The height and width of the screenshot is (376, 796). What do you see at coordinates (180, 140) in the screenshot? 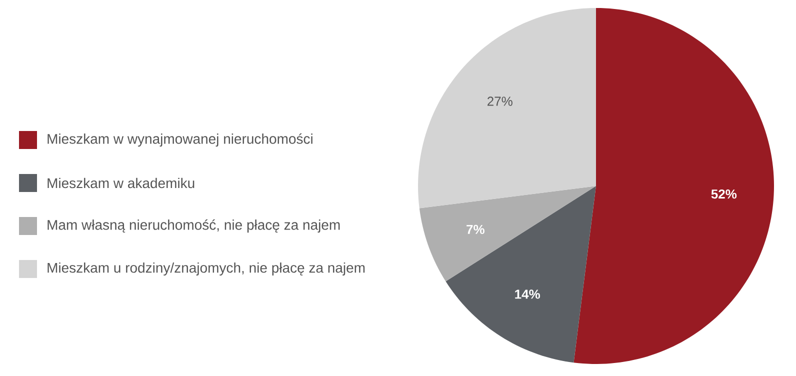
I see `legend-label: Mieszkam w wynajmowanej nieruchomości` at bounding box center [180, 140].